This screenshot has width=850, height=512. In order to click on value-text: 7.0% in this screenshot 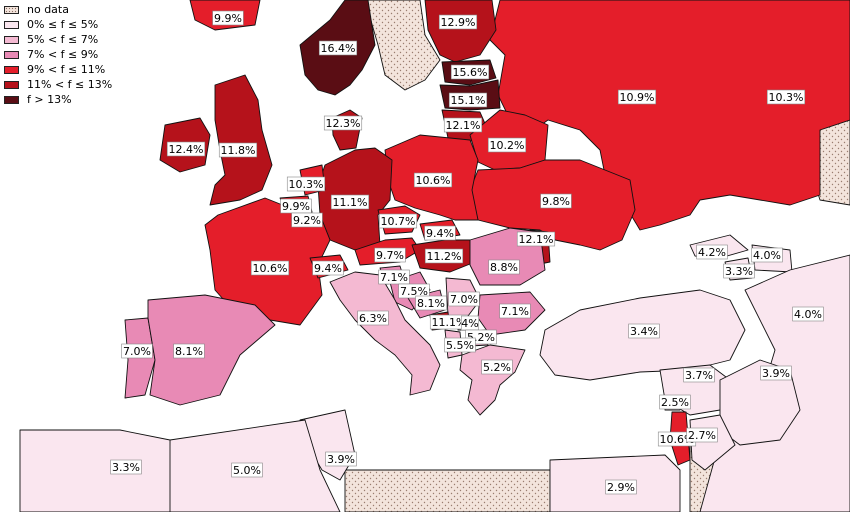, I will do `click(137, 351)`.